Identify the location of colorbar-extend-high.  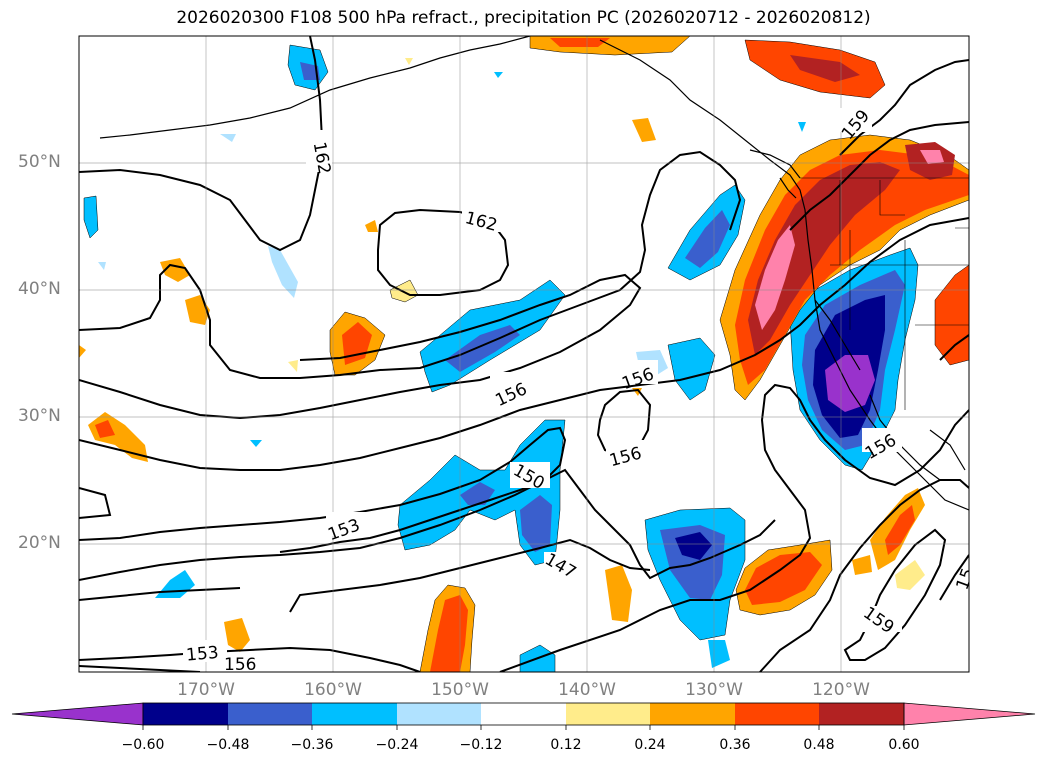
(969, 714).